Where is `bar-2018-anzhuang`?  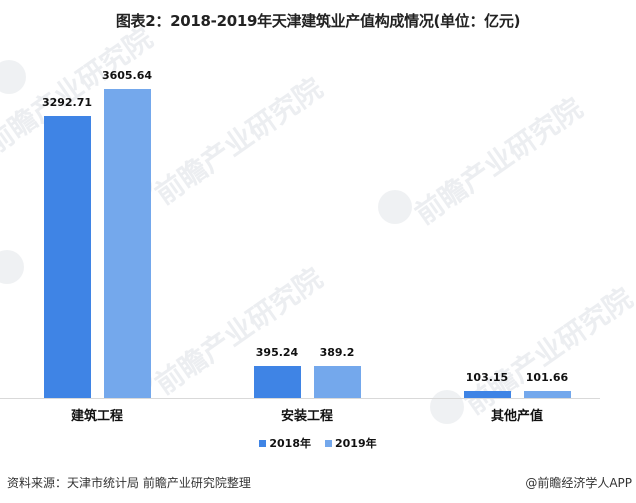
bar-2018-anzhuang is located at coordinates (277, 382).